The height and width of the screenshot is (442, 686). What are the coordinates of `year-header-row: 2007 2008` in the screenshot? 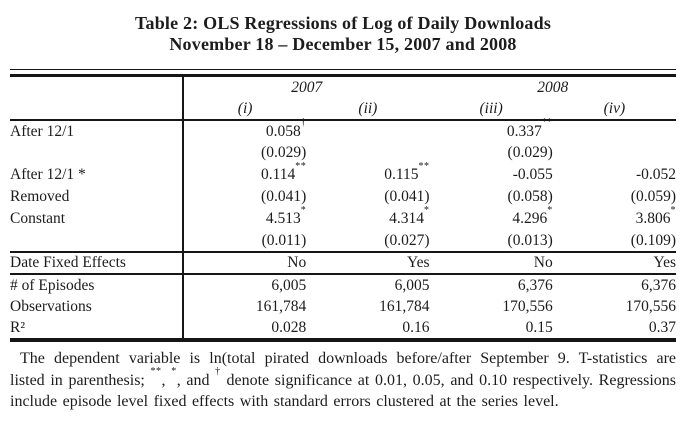 It's located at (343, 87).